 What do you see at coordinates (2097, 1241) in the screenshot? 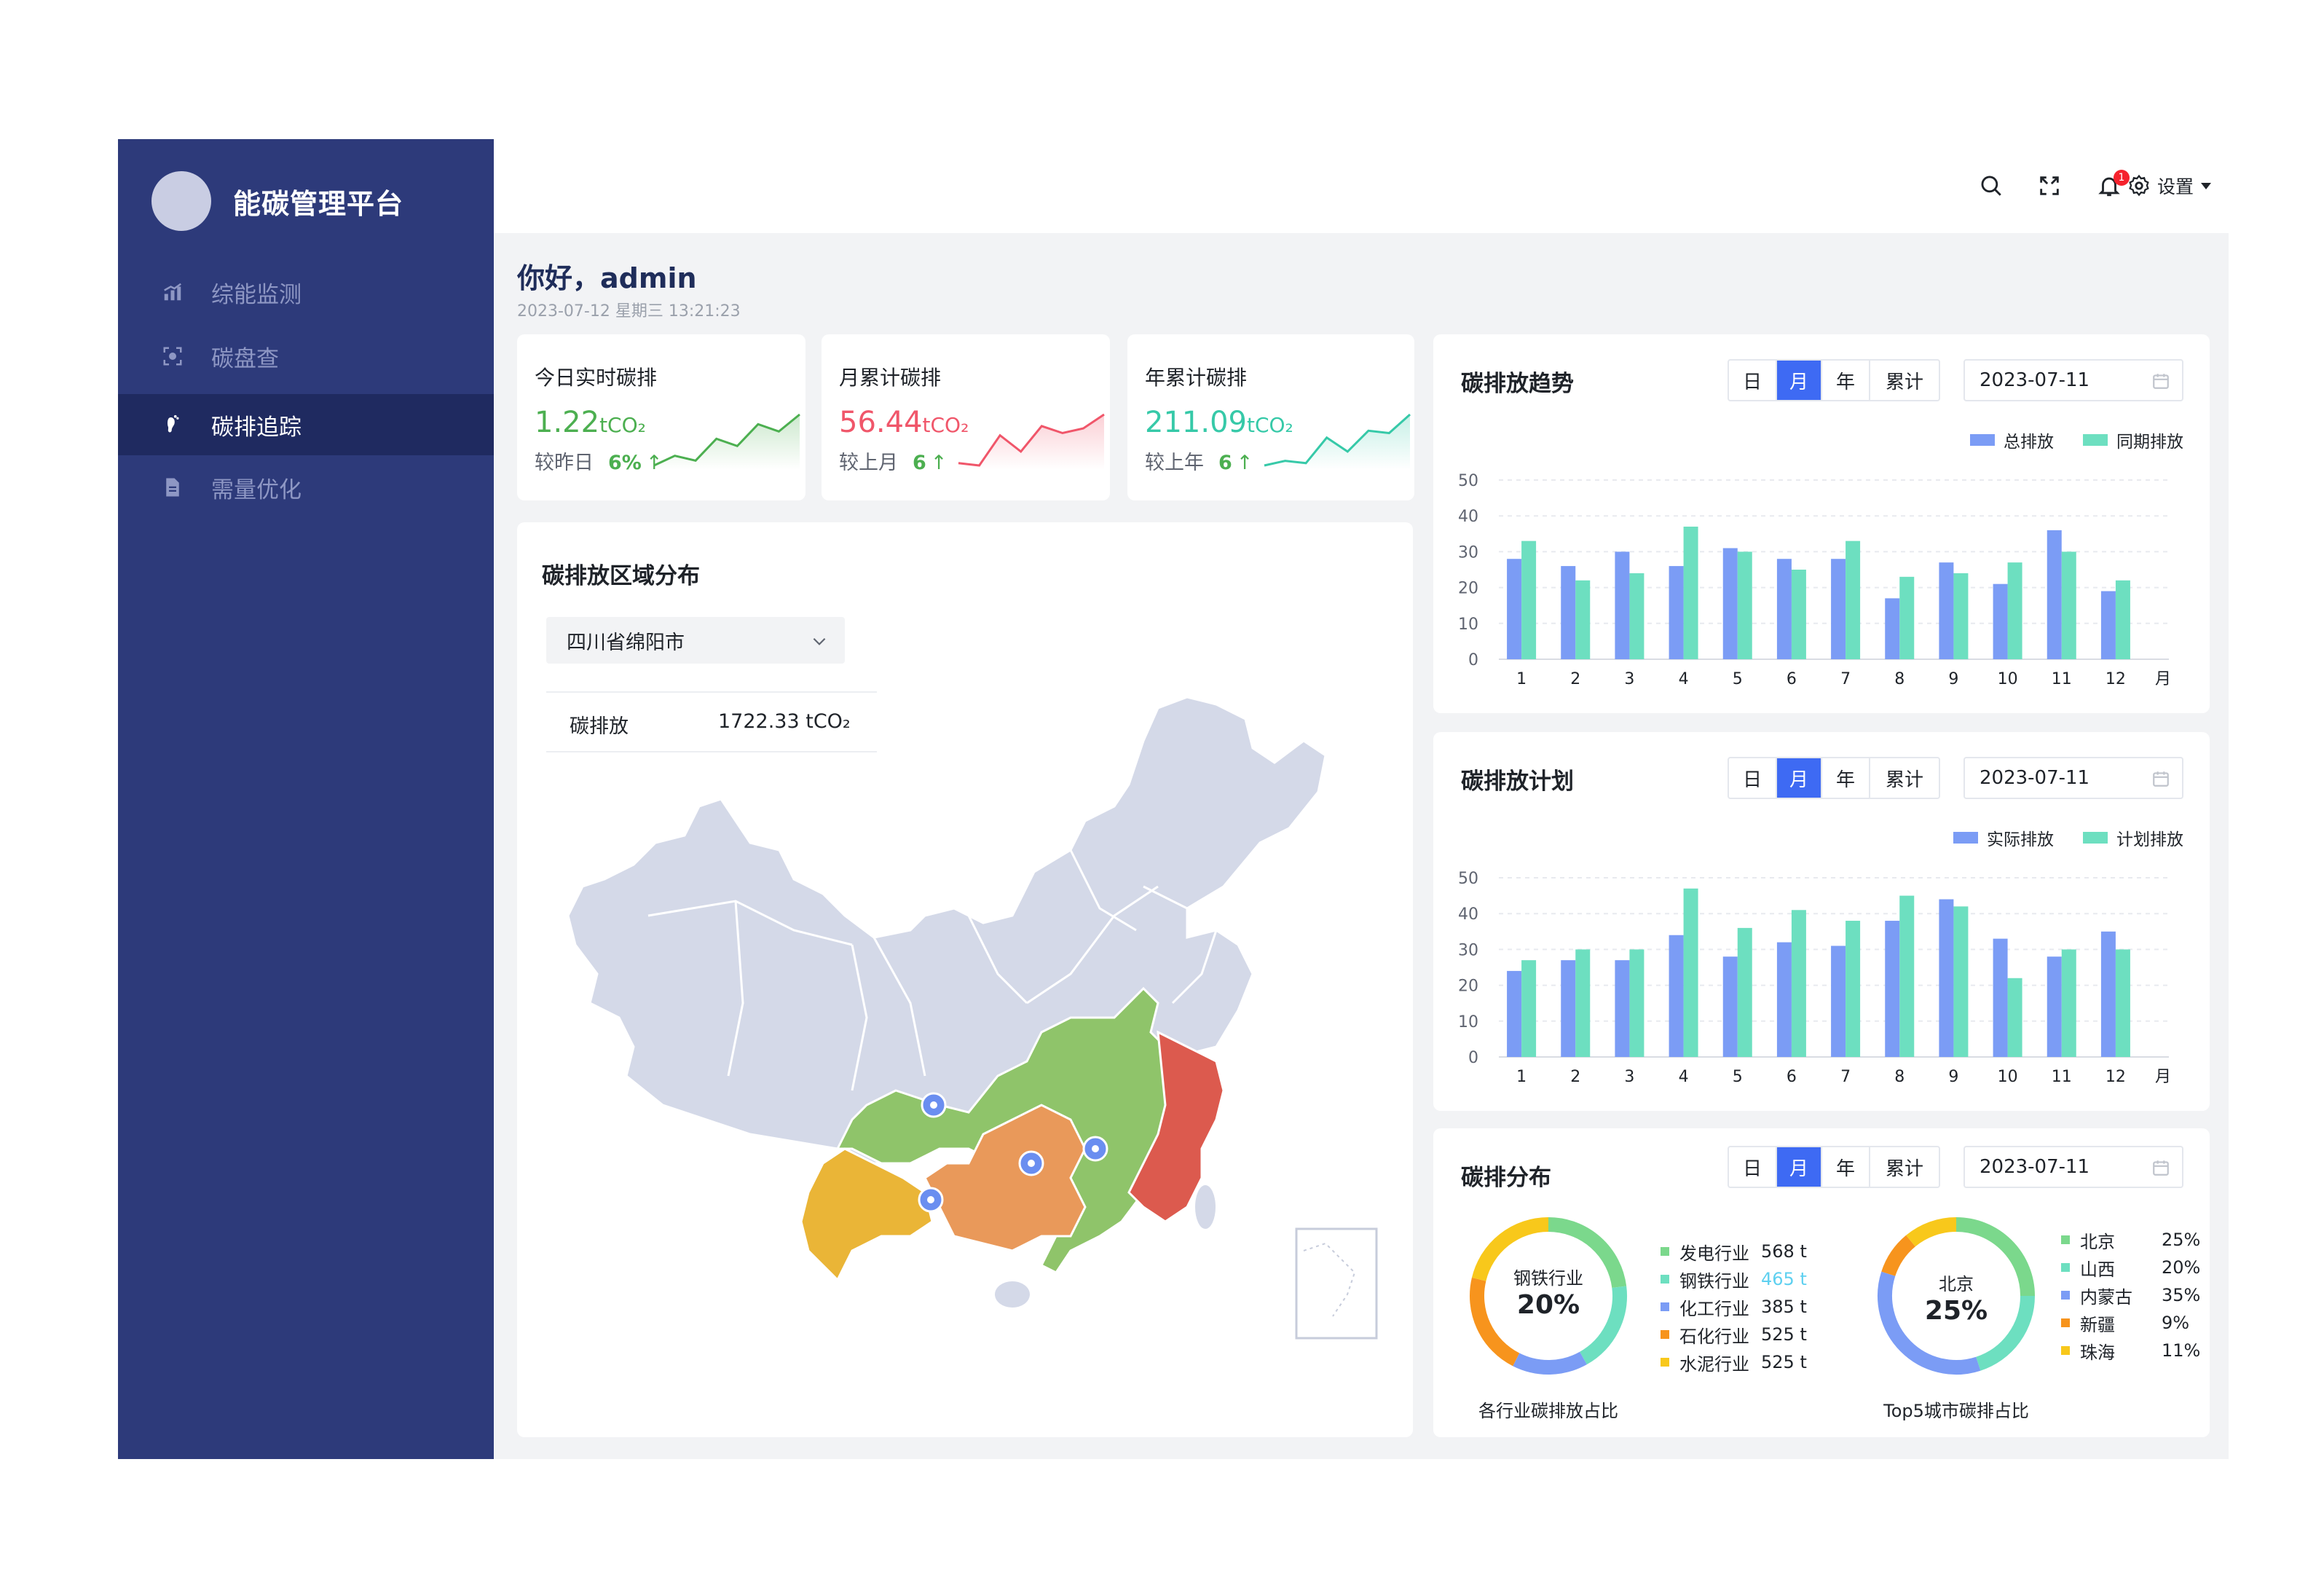
I see `legend-label: 北京` at bounding box center [2097, 1241].